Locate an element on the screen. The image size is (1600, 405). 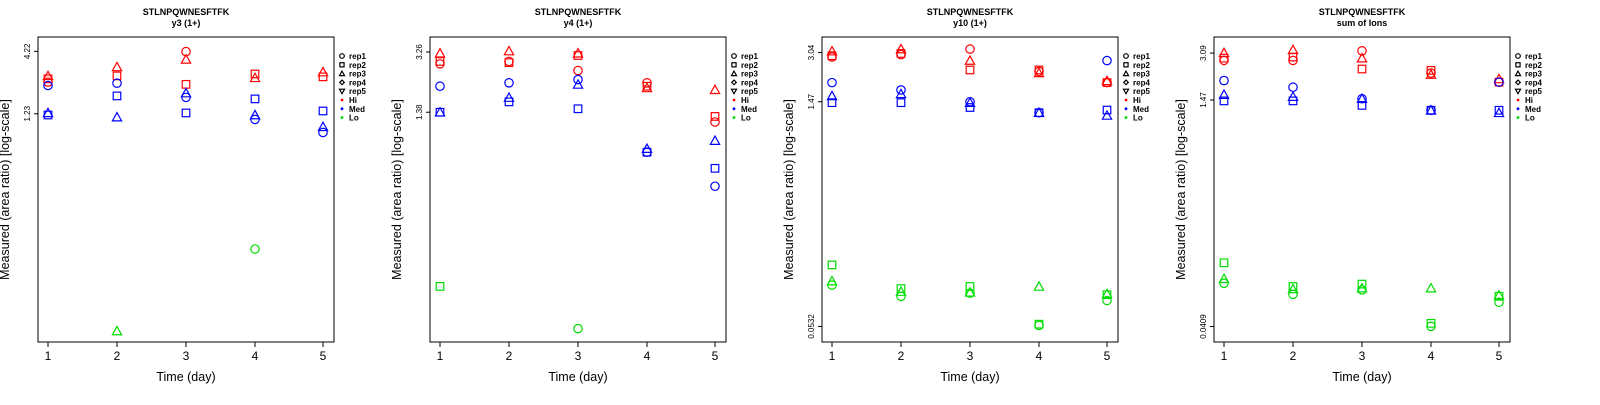
x-tick-label: 2 is located at coordinates (509, 356).